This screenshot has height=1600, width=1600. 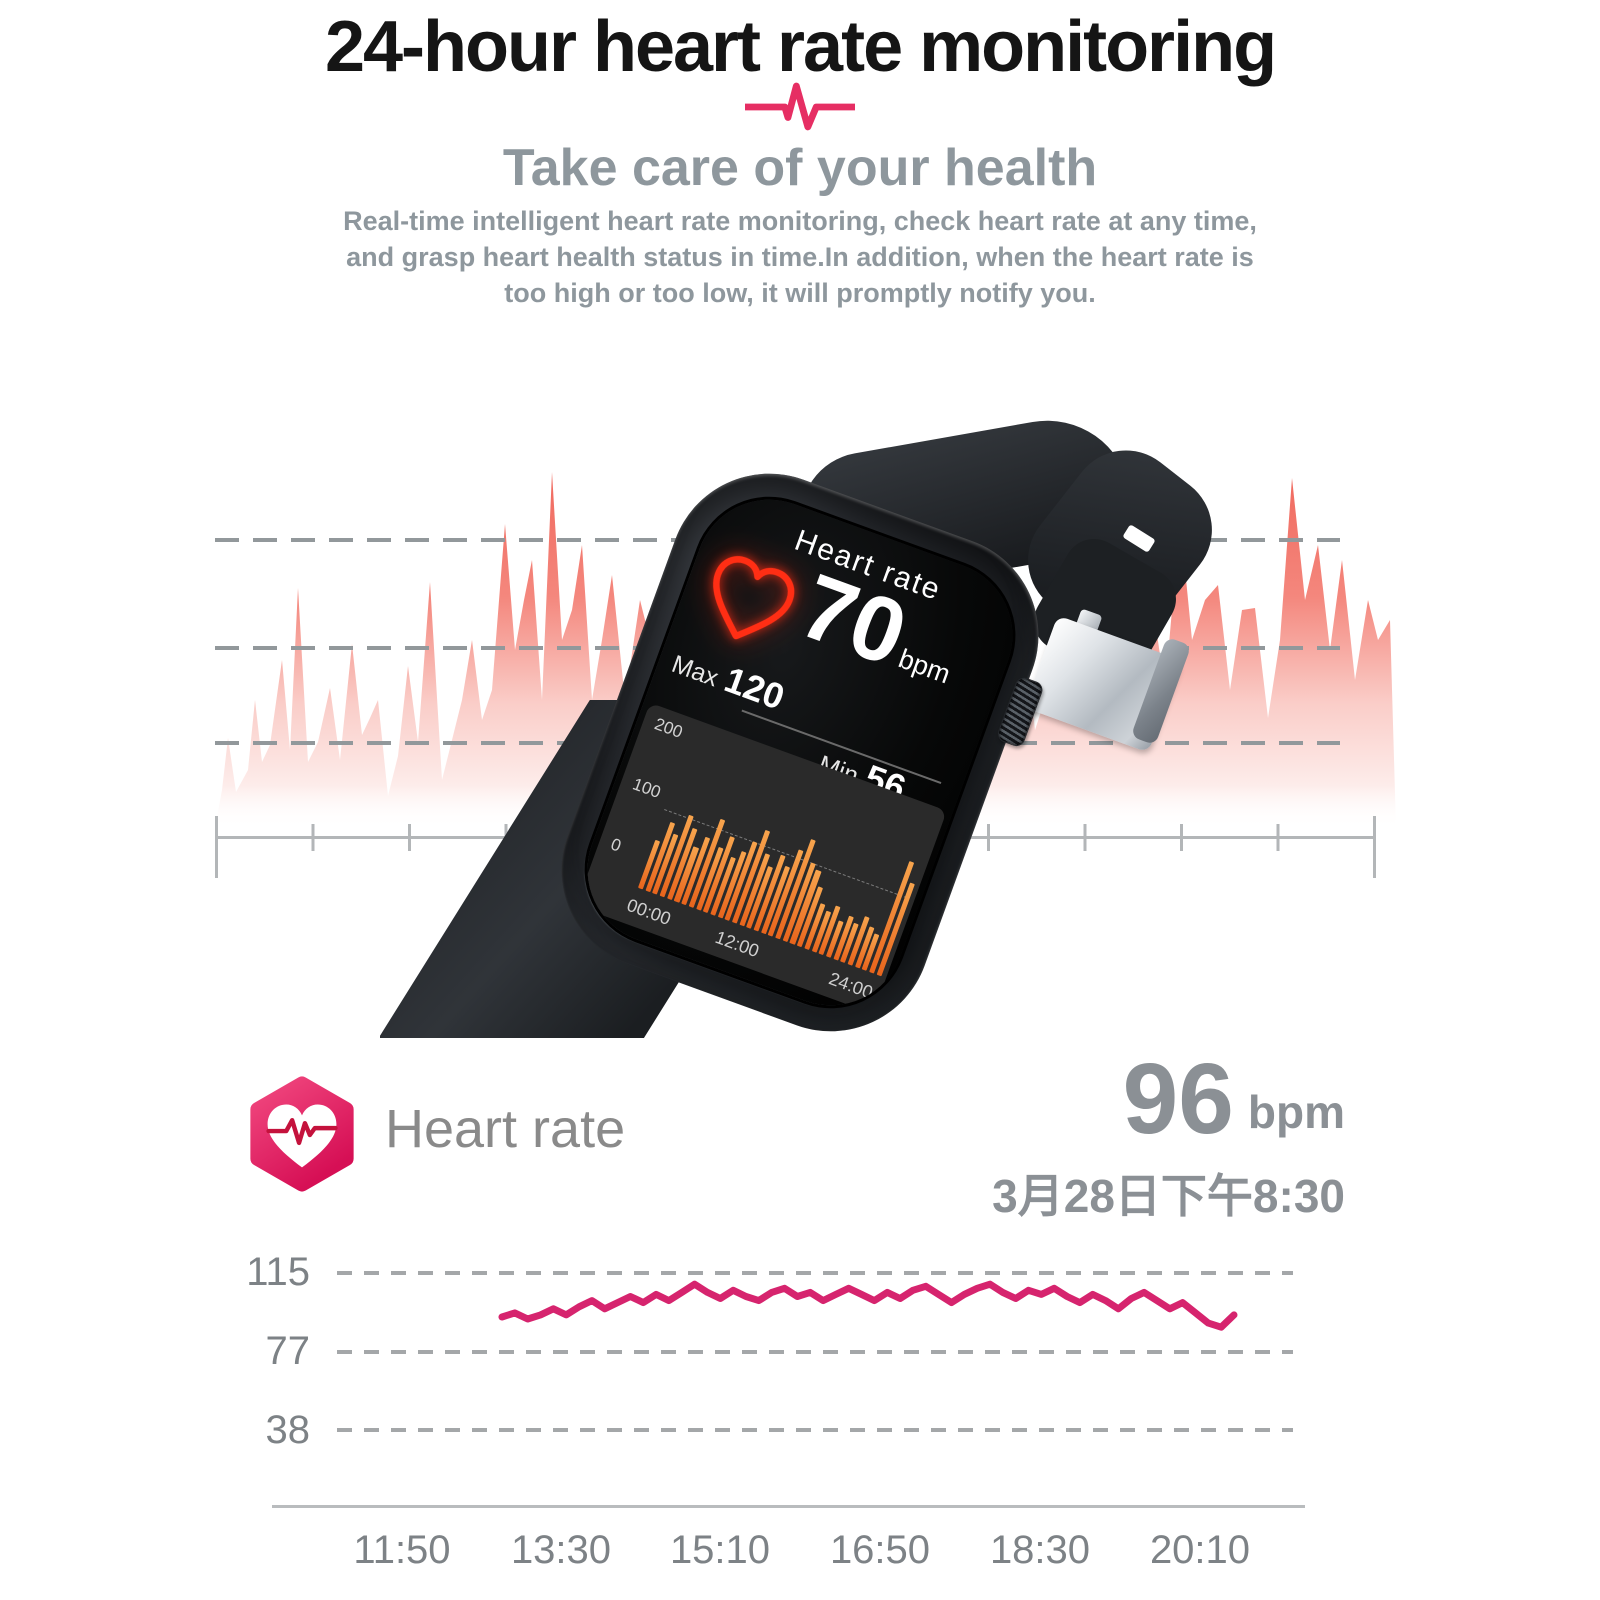 I want to click on page-subtitle: Take care of your health, so click(x=800, y=168).